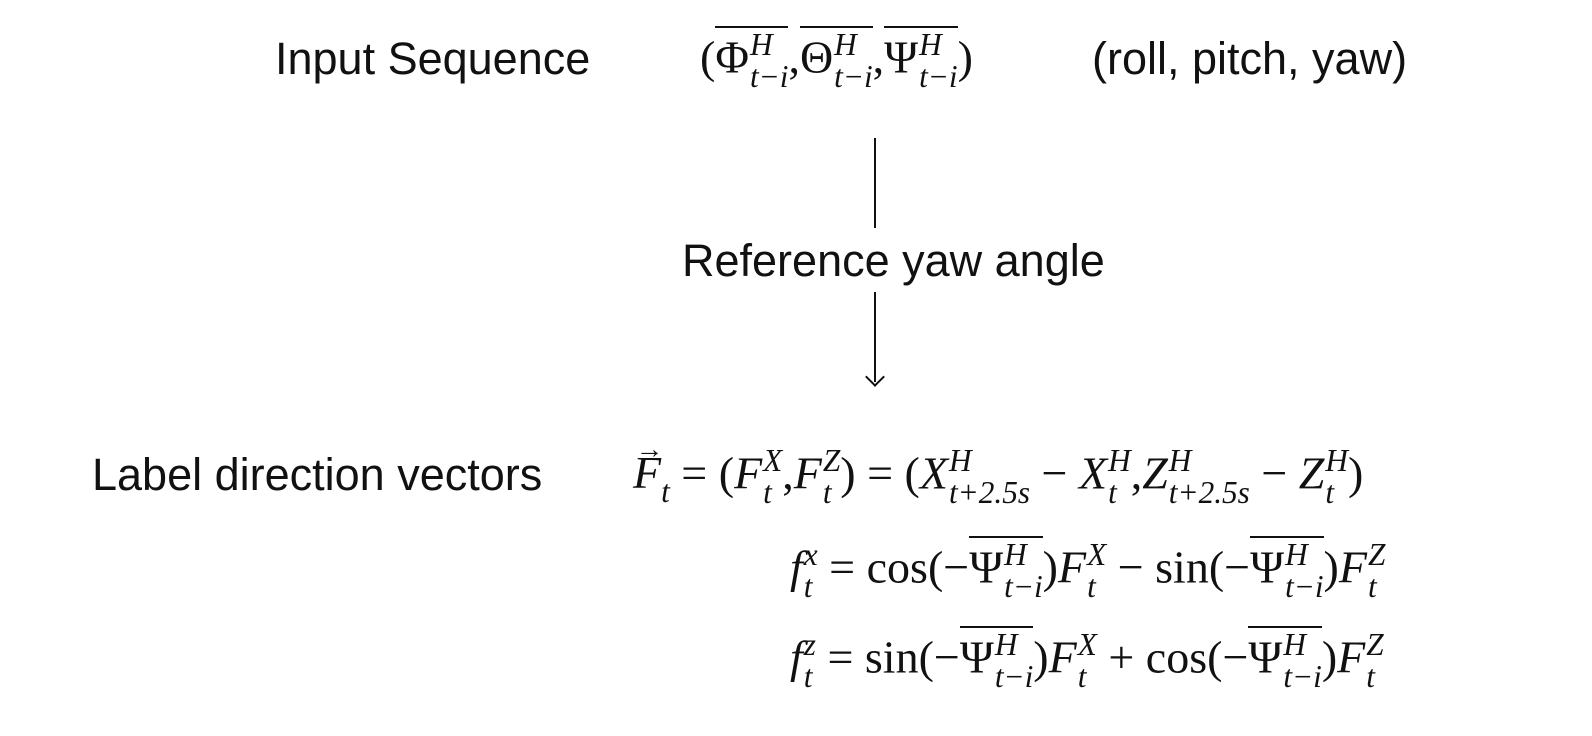 The width and height of the screenshot is (1592, 736). What do you see at coordinates (875, 183) in the screenshot?
I see `connector-line-top` at bounding box center [875, 183].